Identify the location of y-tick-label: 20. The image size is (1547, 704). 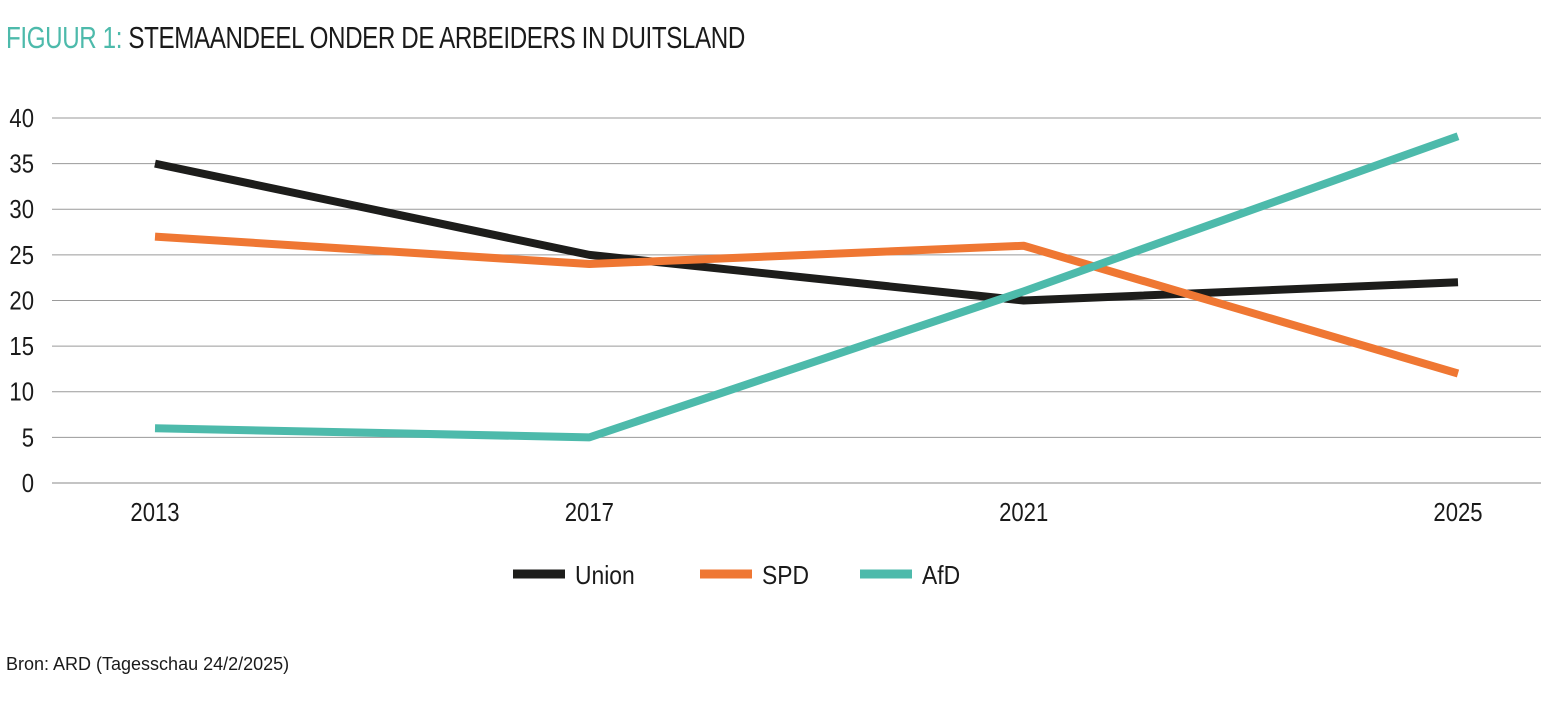
(21, 301).